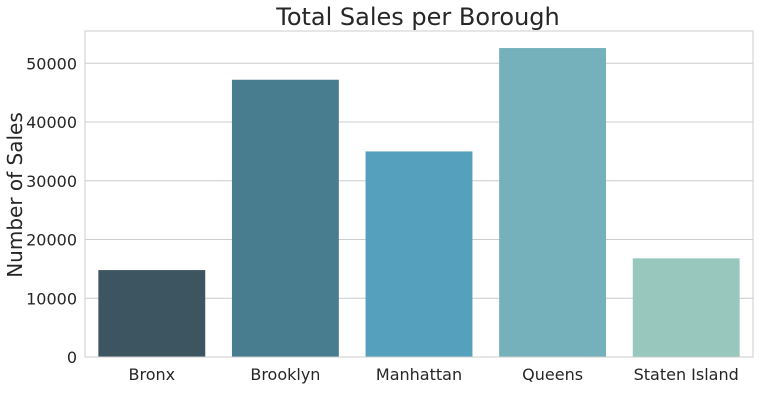 This screenshot has width=768, height=412. Describe the element at coordinates (419, 374) in the screenshot. I see `x-tick-label: Manhattan` at that location.